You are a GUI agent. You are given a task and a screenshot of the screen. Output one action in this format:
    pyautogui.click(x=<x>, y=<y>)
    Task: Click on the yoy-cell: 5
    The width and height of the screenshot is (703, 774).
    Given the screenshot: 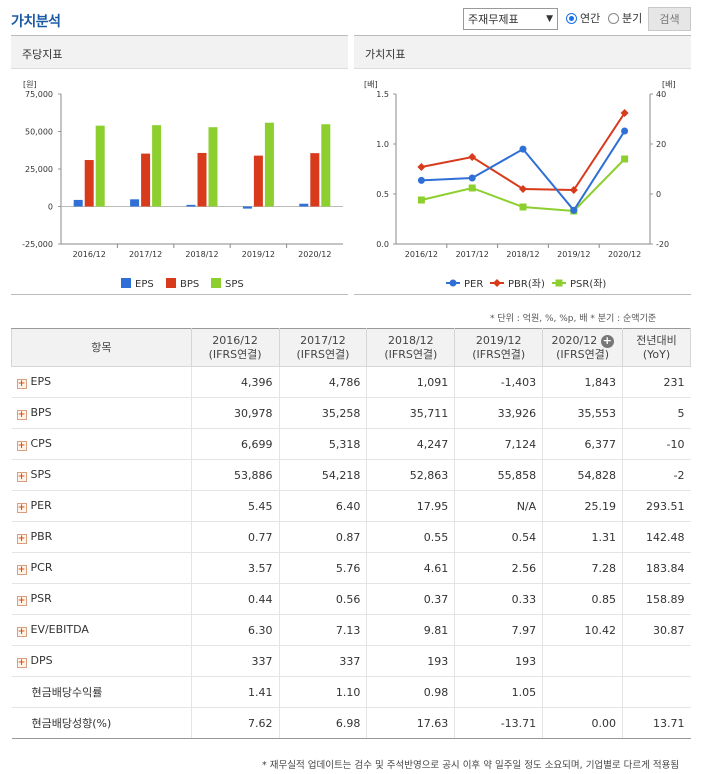 What is the action you would take?
    pyautogui.click(x=656, y=413)
    